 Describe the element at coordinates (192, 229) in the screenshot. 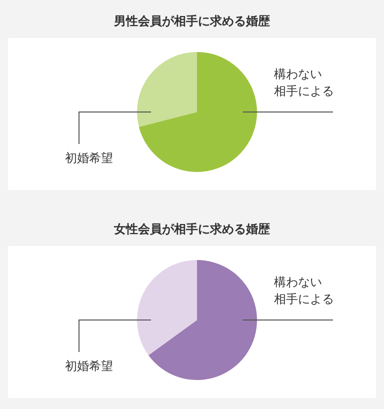

I see `chart-title: 女性会員が相手に求める婚歴` at that location.